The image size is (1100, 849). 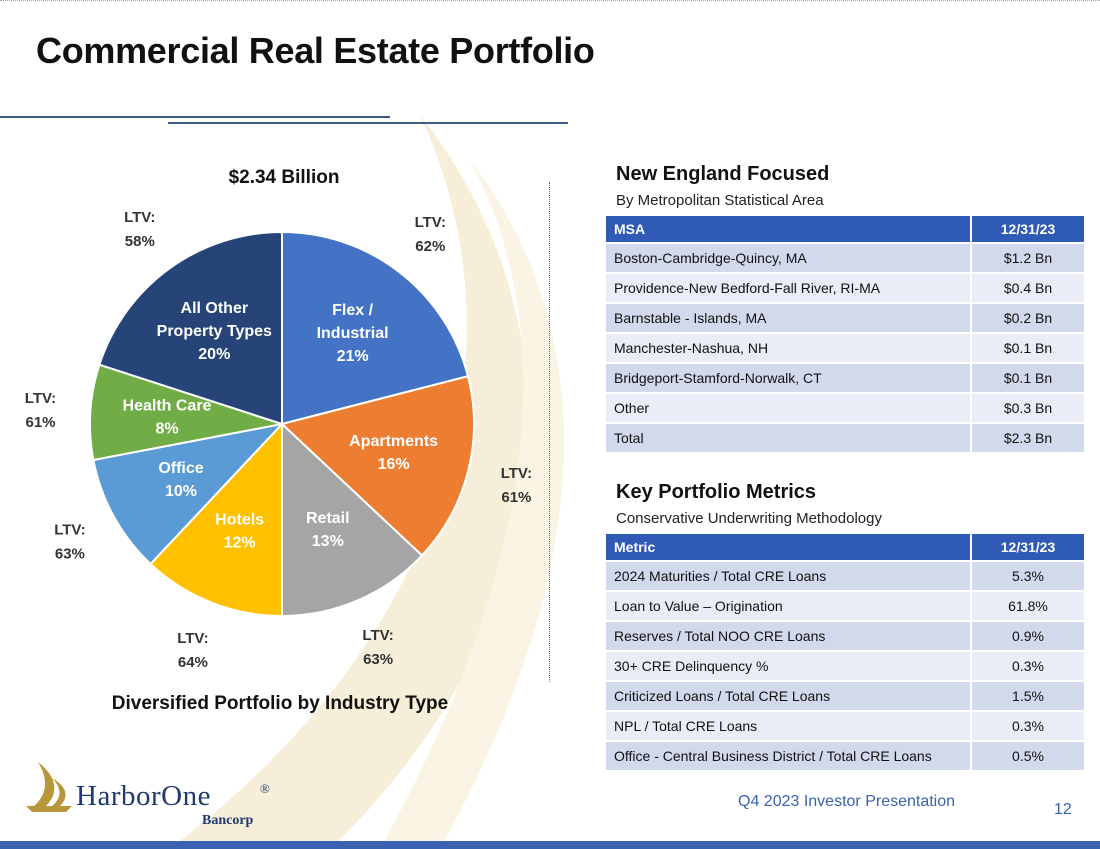 I want to click on metrics-row-value: 0.5%, so click(x=1027, y=755).